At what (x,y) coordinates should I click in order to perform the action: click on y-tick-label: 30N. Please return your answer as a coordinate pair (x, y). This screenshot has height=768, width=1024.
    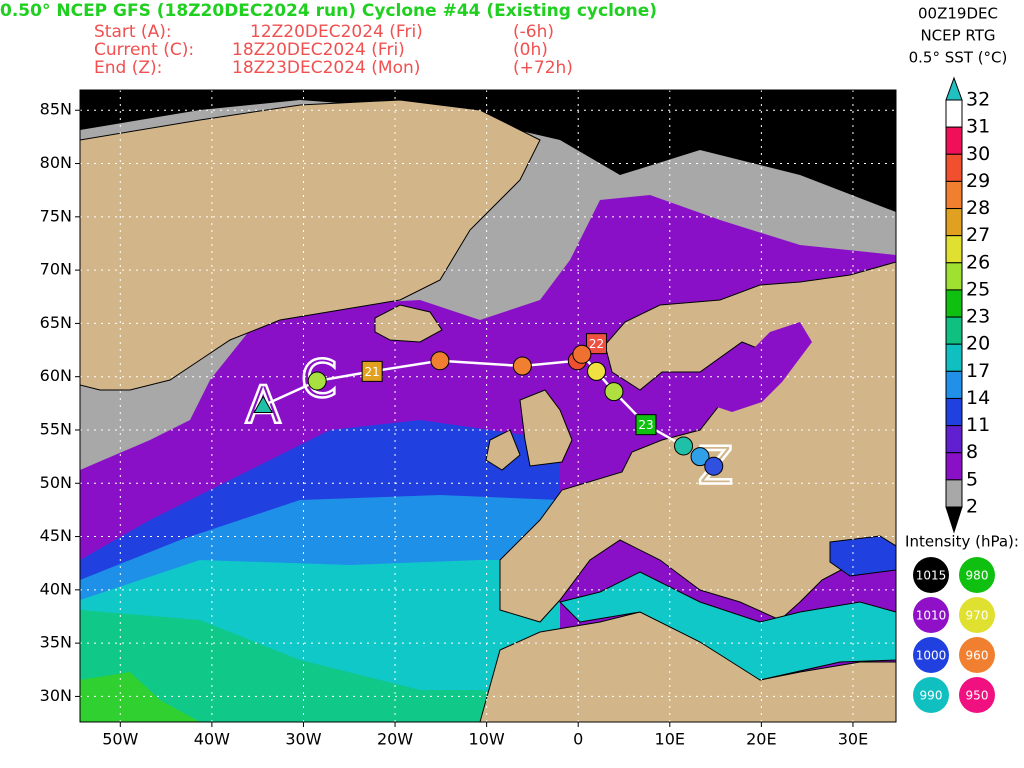
    Looking at the image, I should click on (56, 695).